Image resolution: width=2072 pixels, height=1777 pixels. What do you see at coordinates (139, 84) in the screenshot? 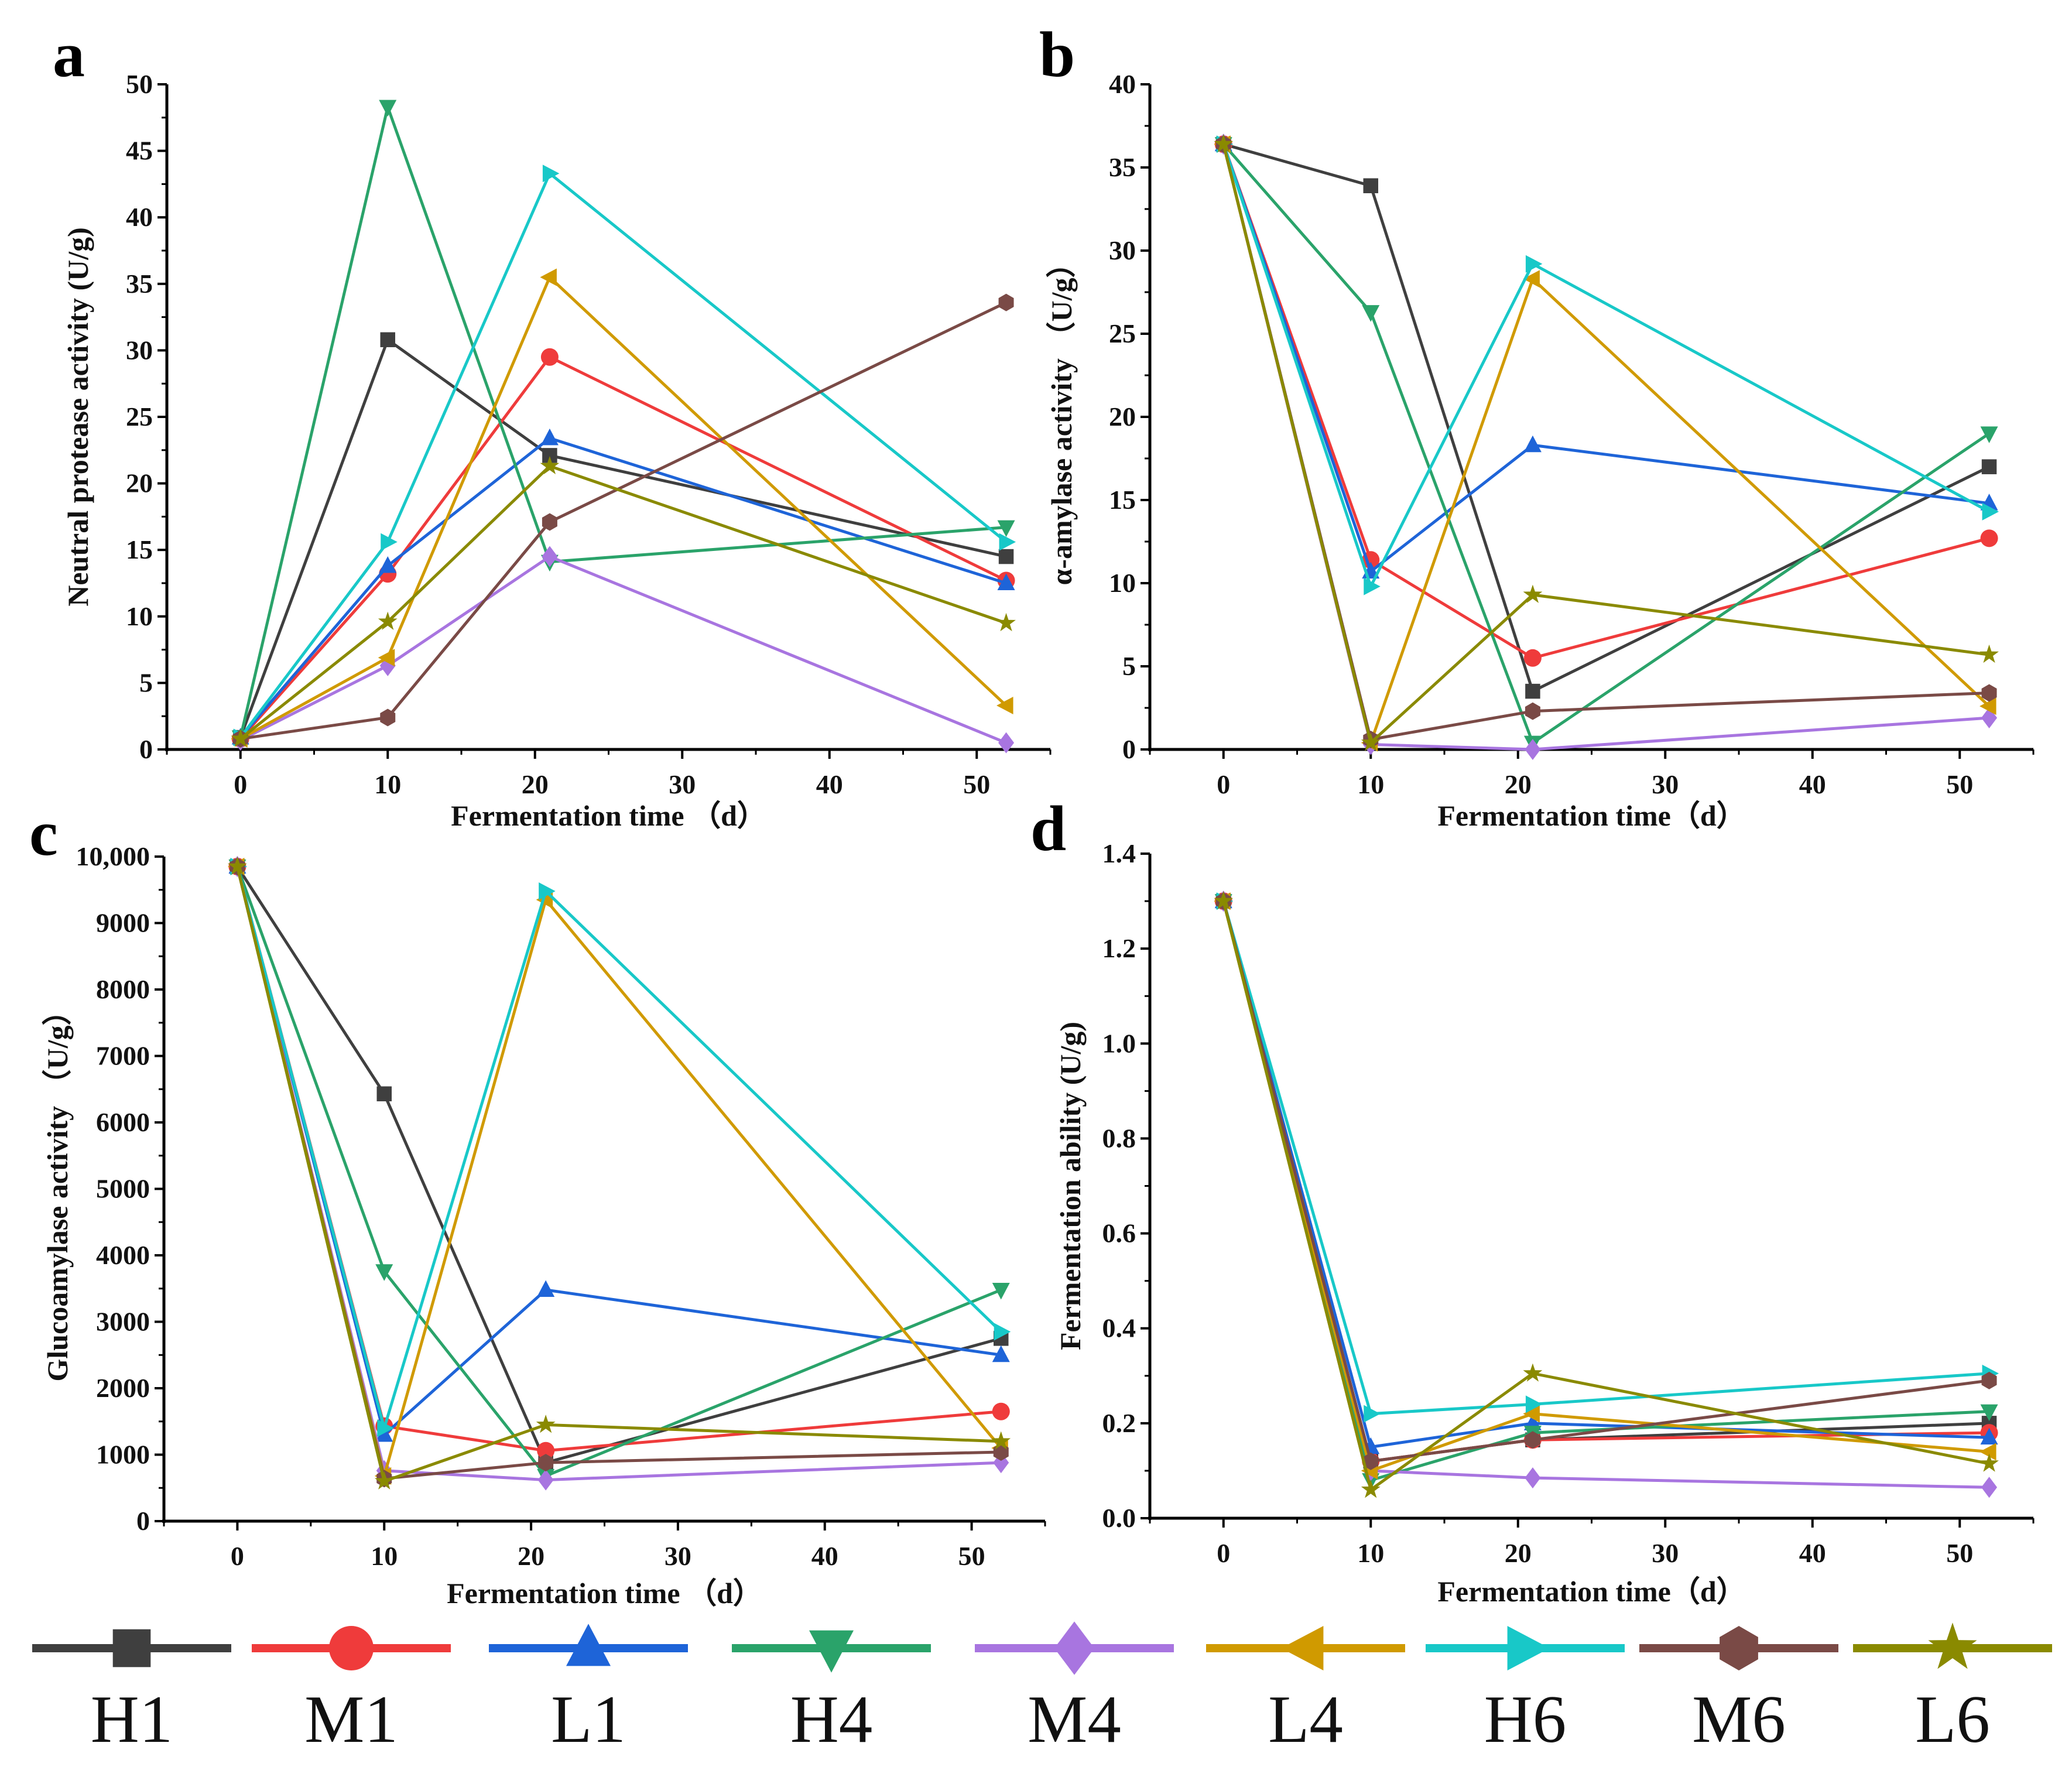
I see `y-tick-label: 50` at bounding box center [139, 84].